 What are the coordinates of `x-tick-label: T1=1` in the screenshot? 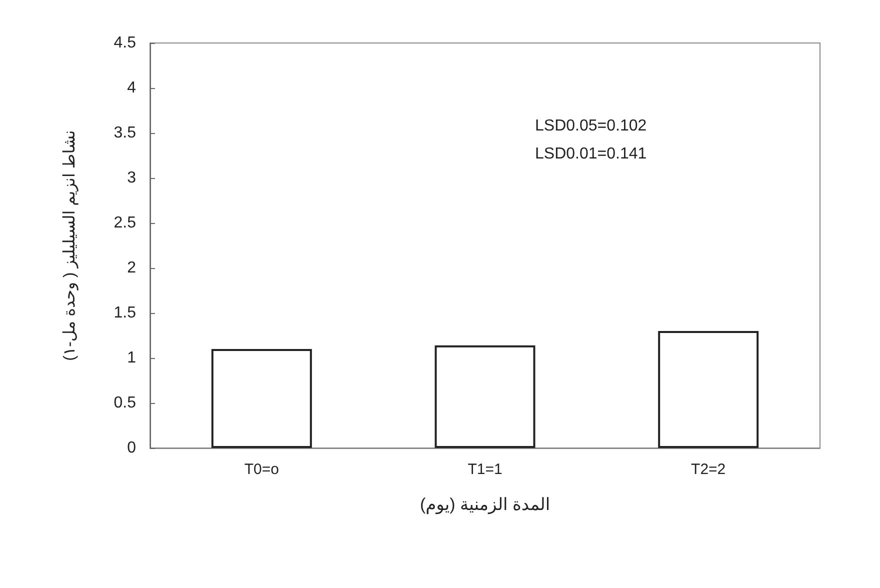 It's located at (485, 469).